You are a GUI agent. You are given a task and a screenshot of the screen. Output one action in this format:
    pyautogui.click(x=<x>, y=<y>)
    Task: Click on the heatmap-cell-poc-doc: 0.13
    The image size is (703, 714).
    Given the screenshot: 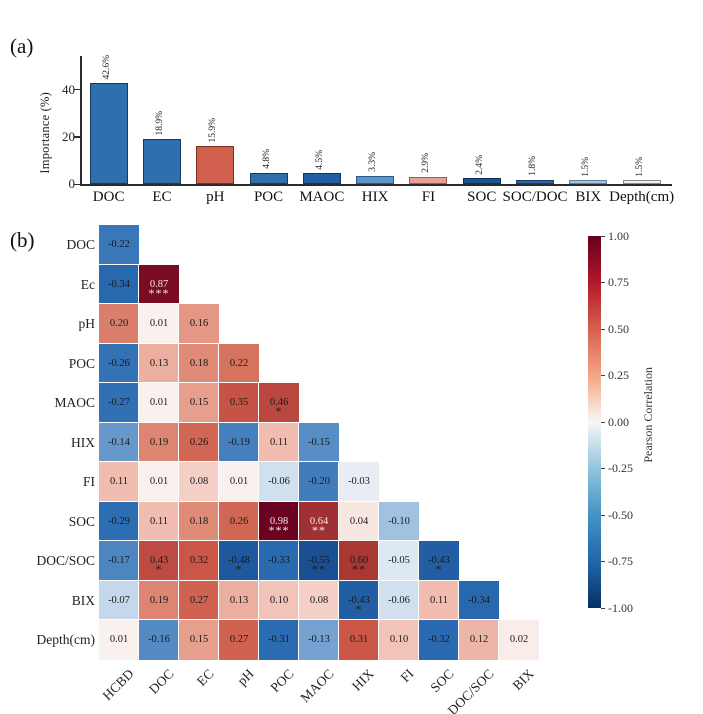 What is the action you would take?
    pyautogui.click(x=159, y=363)
    